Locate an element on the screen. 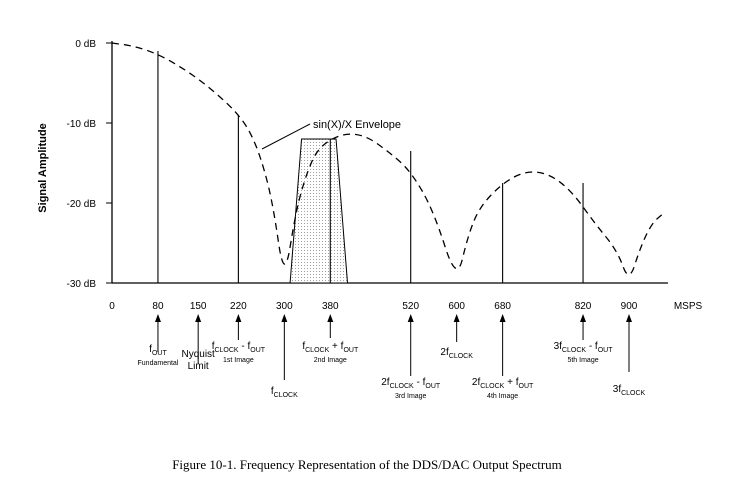  y-tick-label: -30 dB is located at coordinates (82, 284).